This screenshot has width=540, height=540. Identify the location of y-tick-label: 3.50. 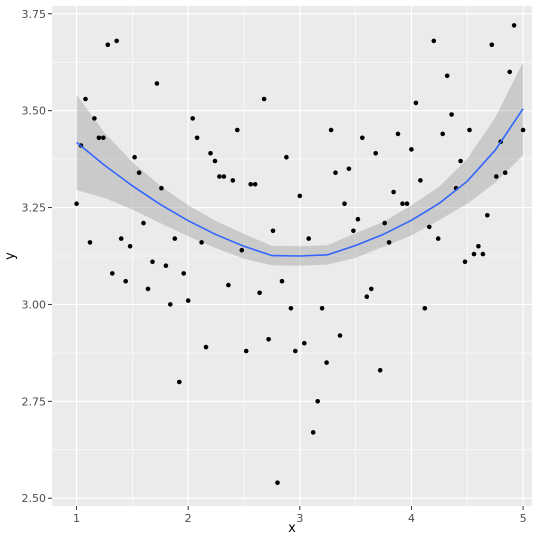
(34, 111).